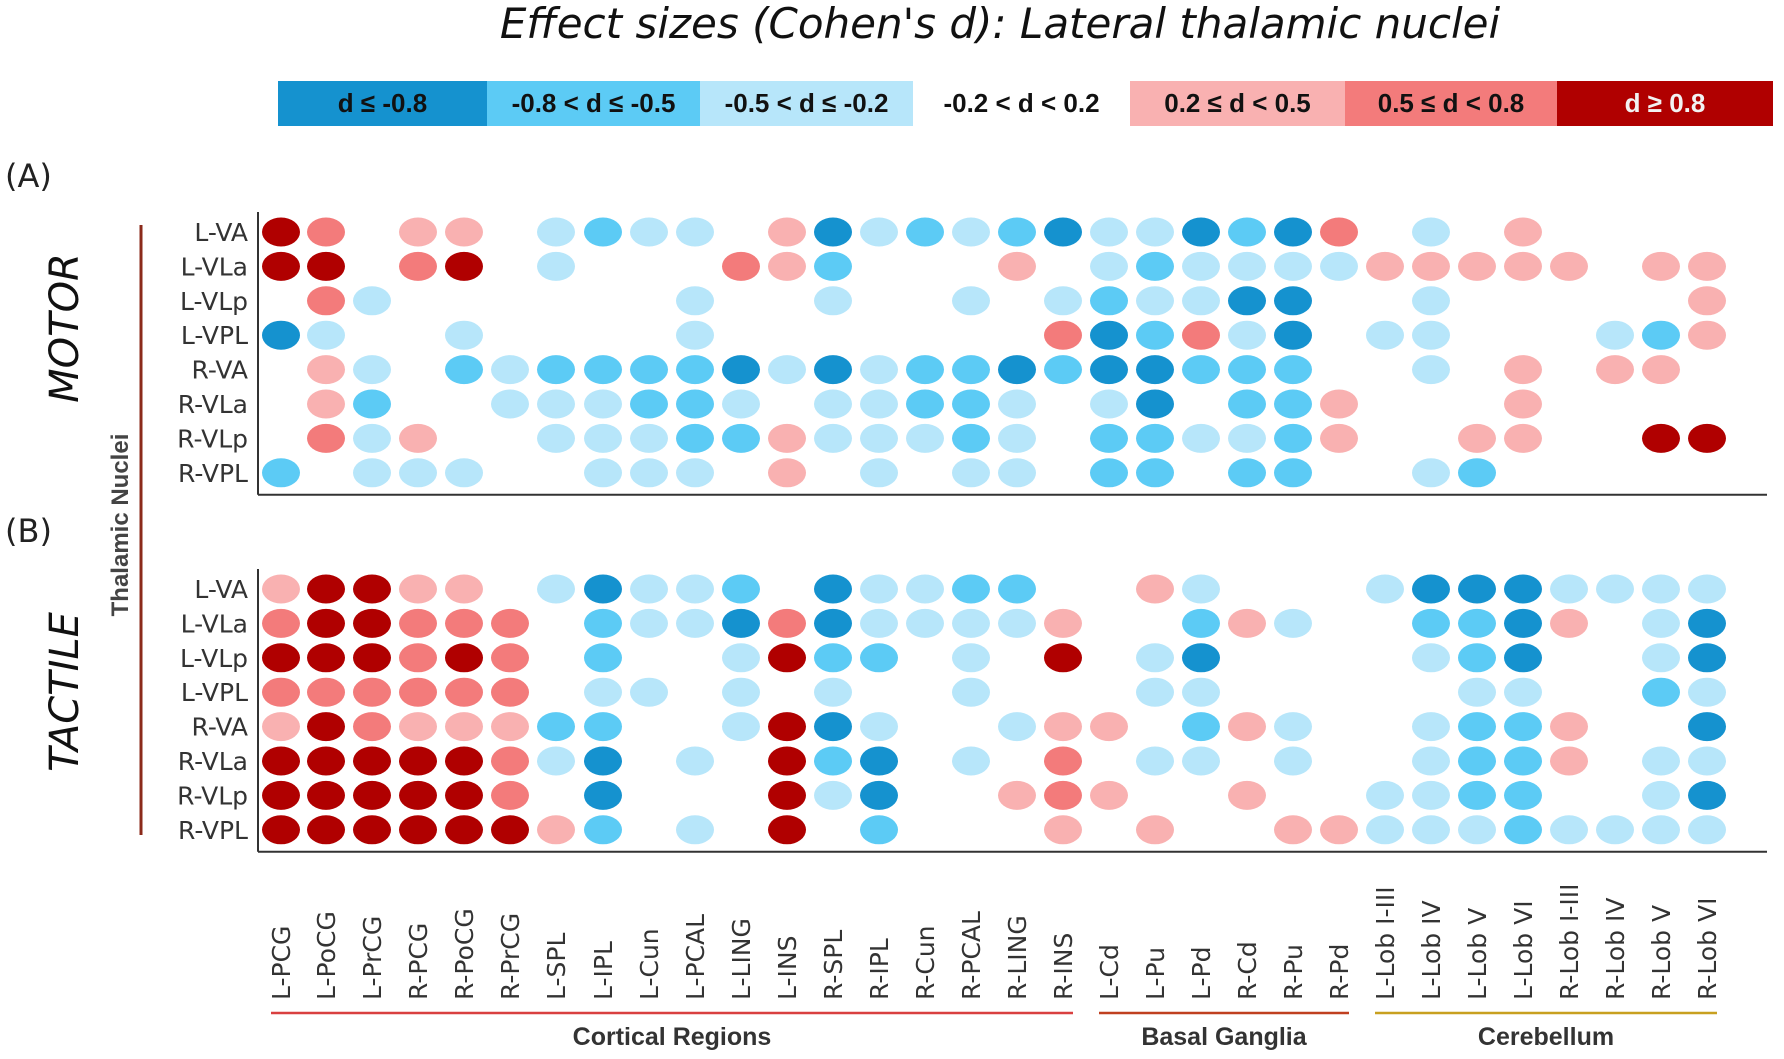 This screenshot has height=1059, width=1784. Describe the element at coordinates (649, 438) in the screenshot. I see `cell-motor-r-vlp-l-cun` at that location.